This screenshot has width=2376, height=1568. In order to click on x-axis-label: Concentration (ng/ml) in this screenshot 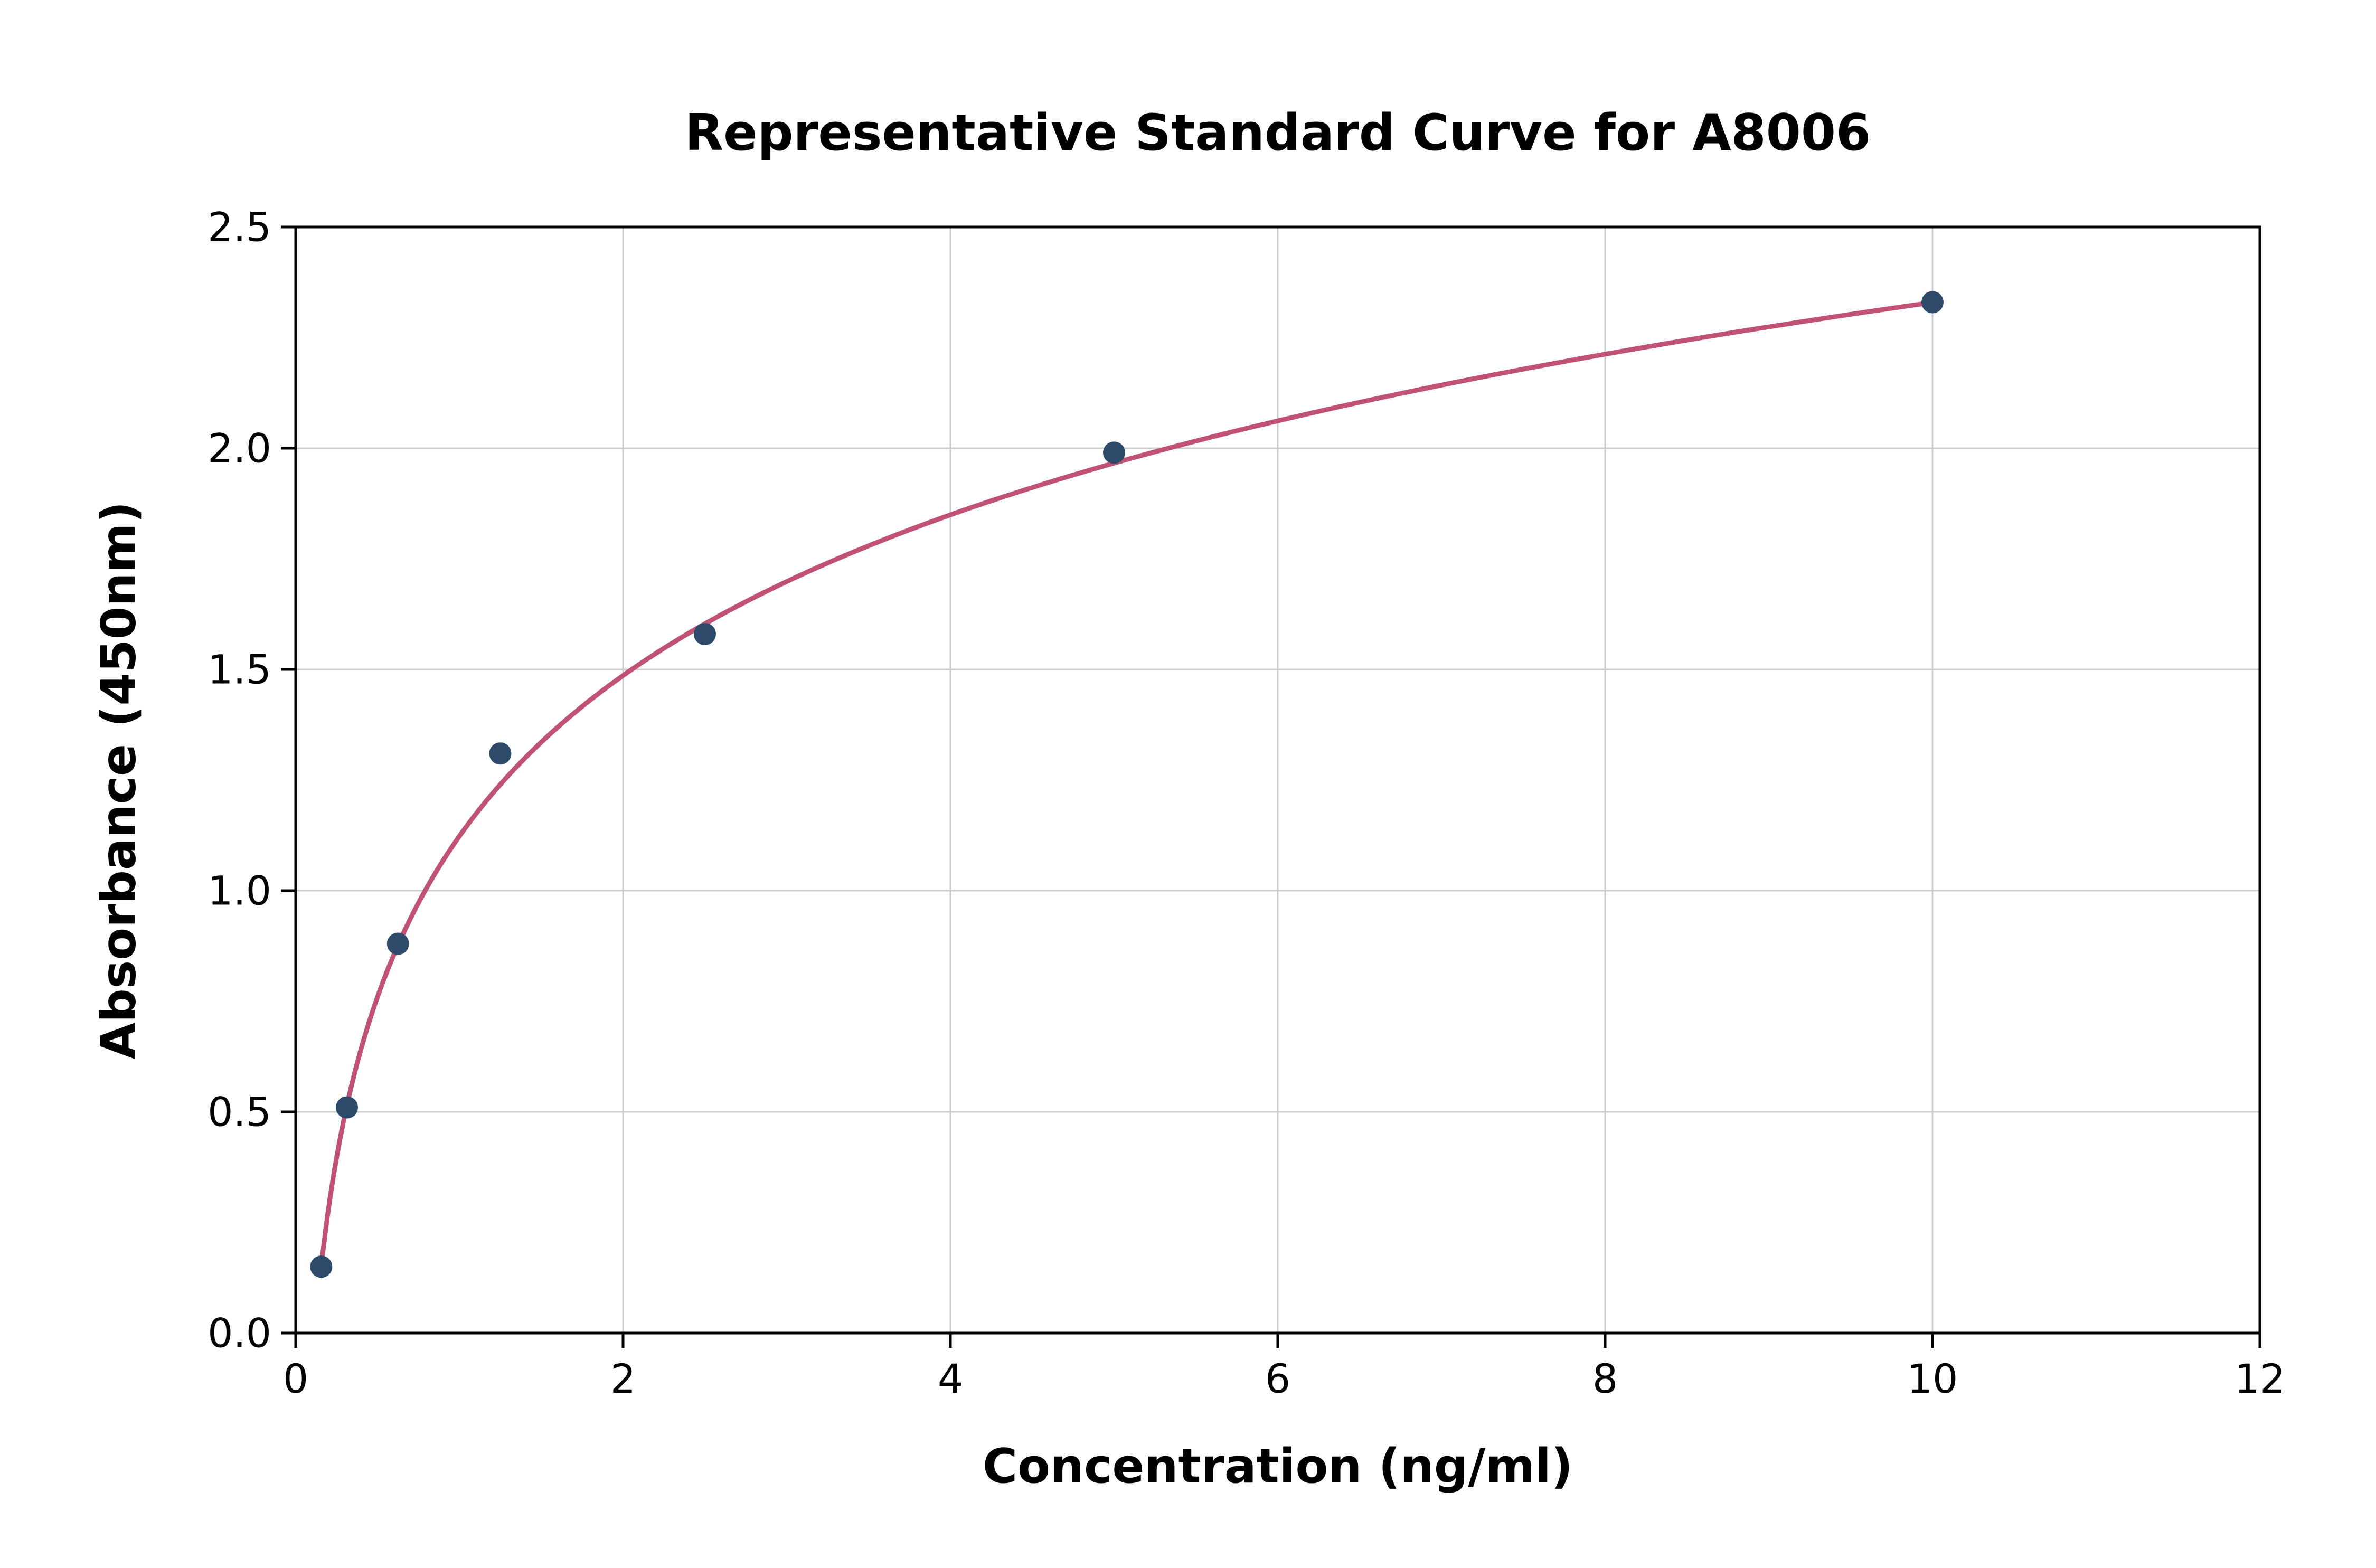, I will do `click(1278, 1466)`.